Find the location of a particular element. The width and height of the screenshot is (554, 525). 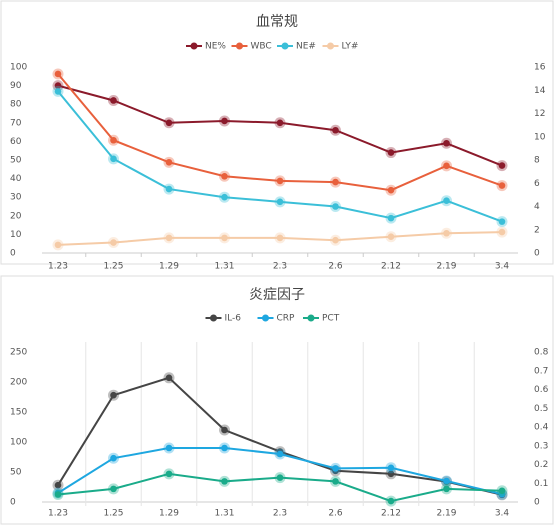

y-tick-label: 20 is located at coordinates (16, 216).